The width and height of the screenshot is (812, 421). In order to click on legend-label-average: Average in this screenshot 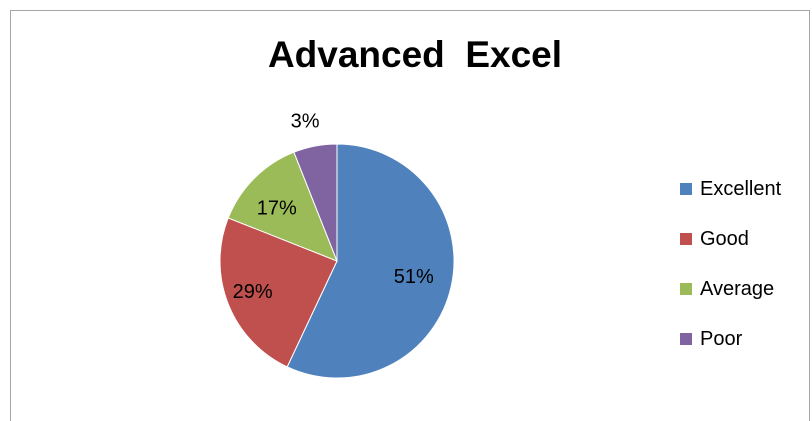, I will do `click(737, 289)`.